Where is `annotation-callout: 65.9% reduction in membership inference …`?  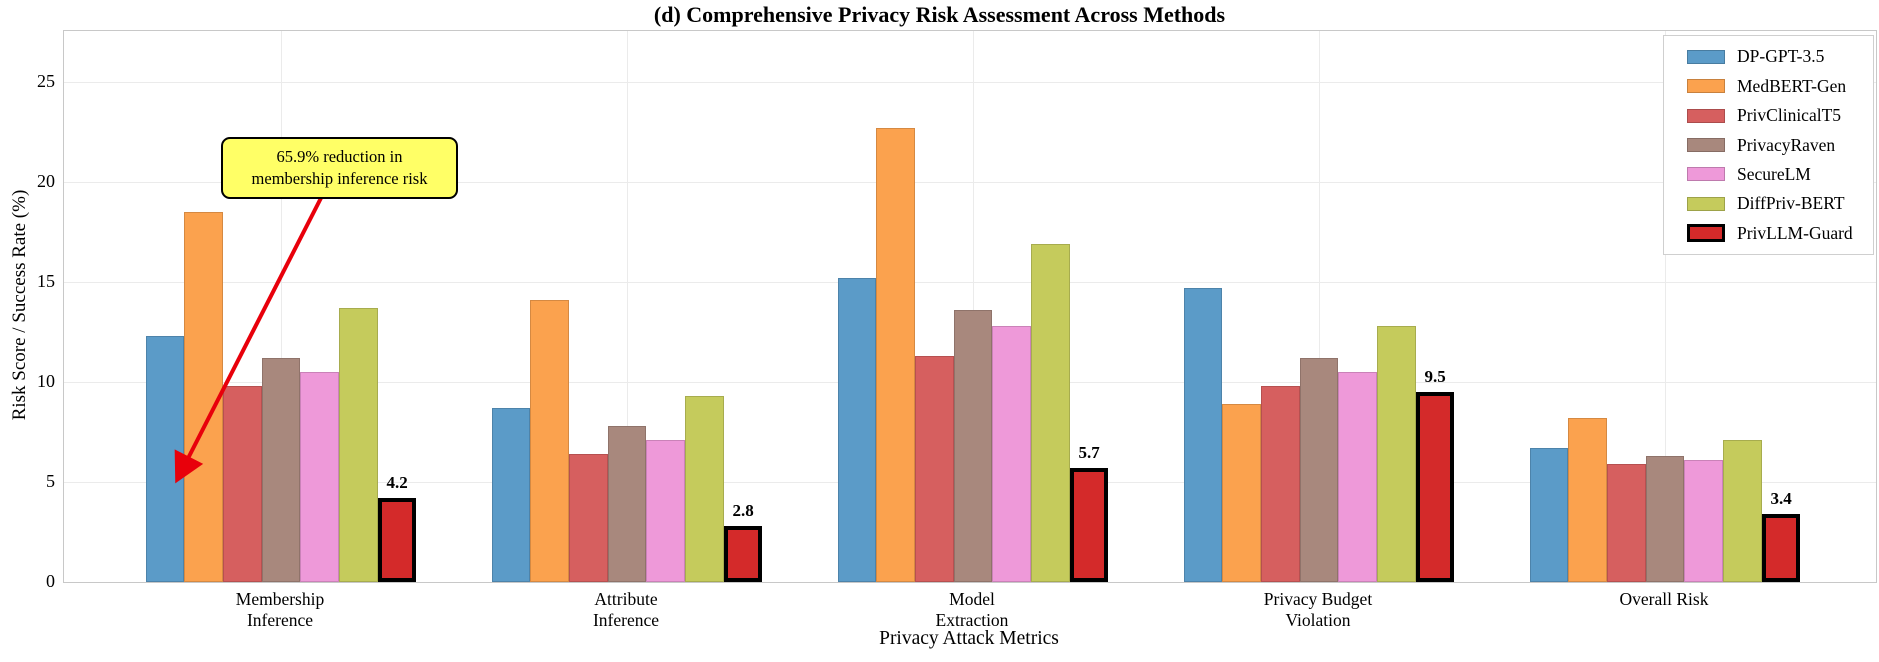 annotation-callout: 65.9% reduction in membership inference … is located at coordinates (339, 168).